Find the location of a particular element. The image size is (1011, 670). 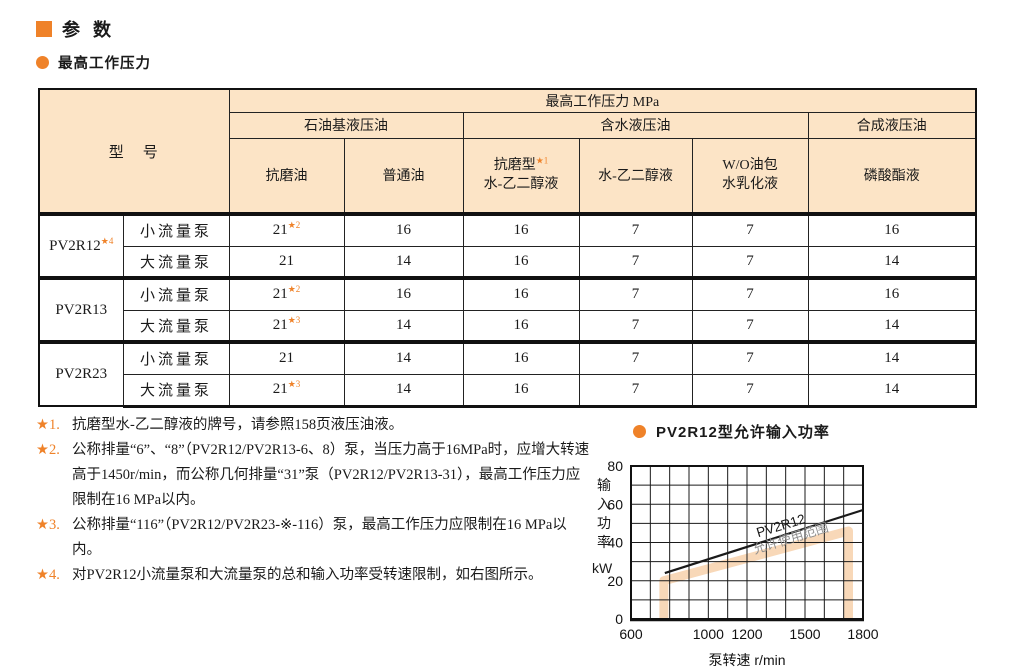

page-title-row: 参 数 is located at coordinates (75, 29).